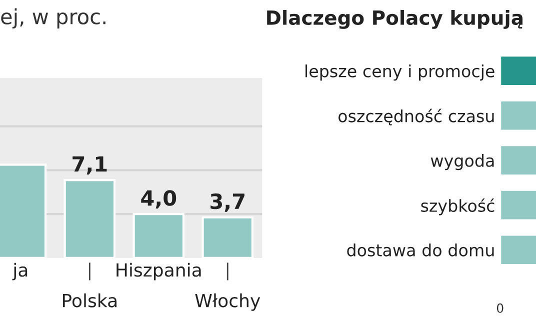  What do you see at coordinates (394, 19) in the screenshot?
I see `chart-title: Dlaczego Polacy kupują` at bounding box center [394, 19].